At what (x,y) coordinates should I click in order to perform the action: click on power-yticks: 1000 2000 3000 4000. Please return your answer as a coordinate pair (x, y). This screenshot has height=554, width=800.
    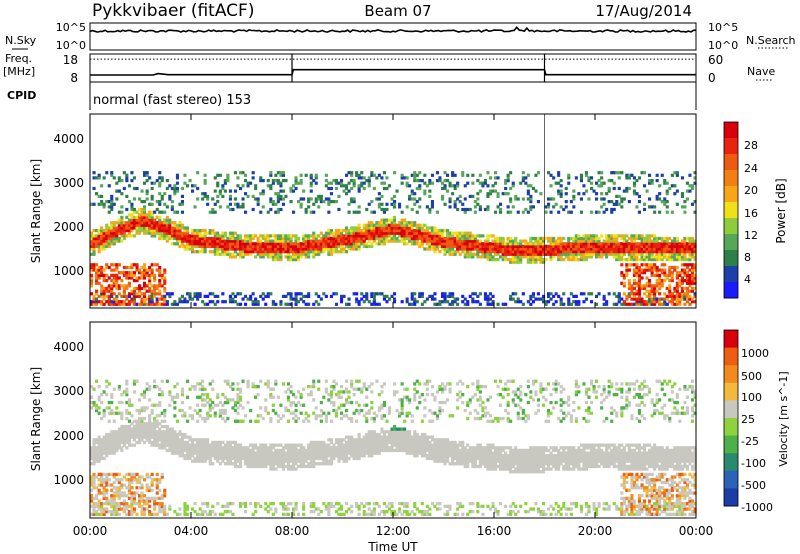
    Looking at the image, I should click on (68, 205).